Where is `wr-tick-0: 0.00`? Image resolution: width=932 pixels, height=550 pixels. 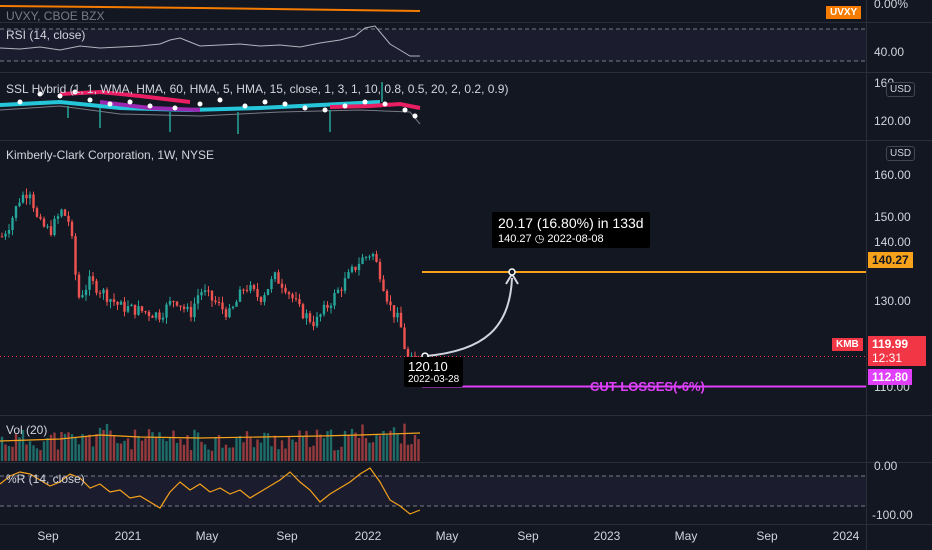 wr-tick-0: 0.00 is located at coordinates (886, 466).